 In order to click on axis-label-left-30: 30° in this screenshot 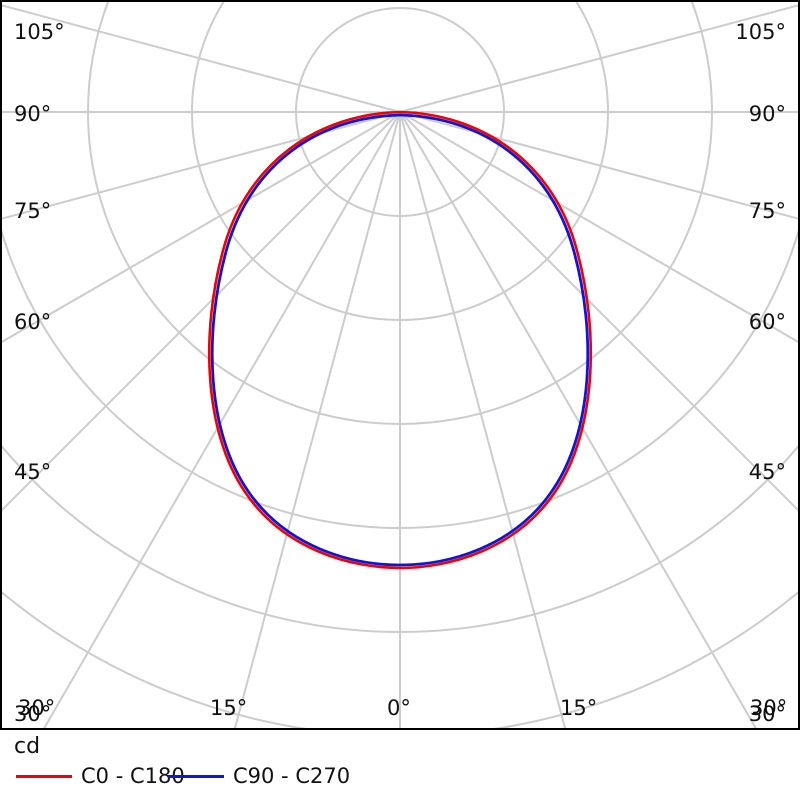, I will do `click(33, 714)`.